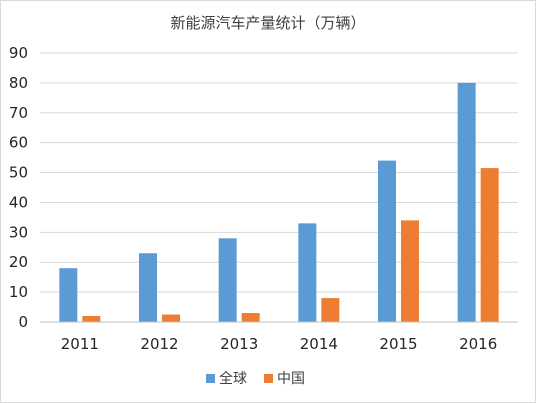 Image resolution: width=536 pixels, height=403 pixels. What do you see at coordinates (279, 344) in the screenshot?
I see `x-axis-tick-labels: 2011 2012 2013 2014 2015 2016` at bounding box center [279, 344].